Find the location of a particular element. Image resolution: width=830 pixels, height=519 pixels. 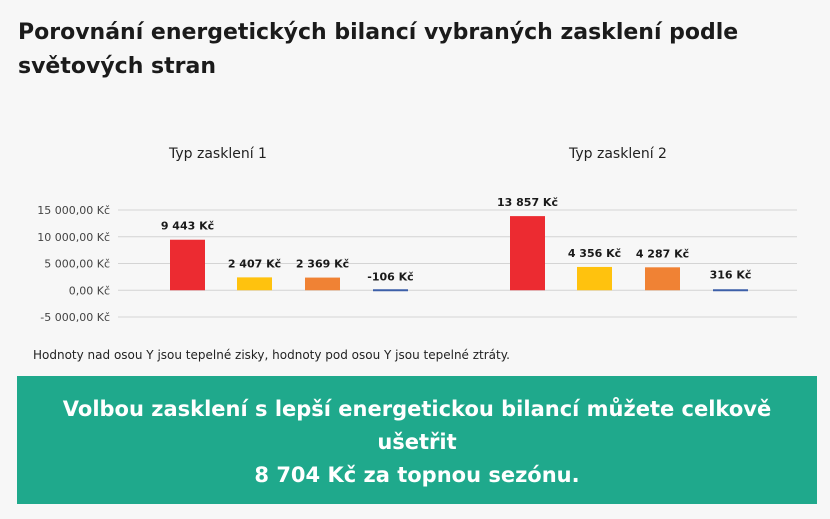

banner-line-2: ušetřit is located at coordinates (417, 442).